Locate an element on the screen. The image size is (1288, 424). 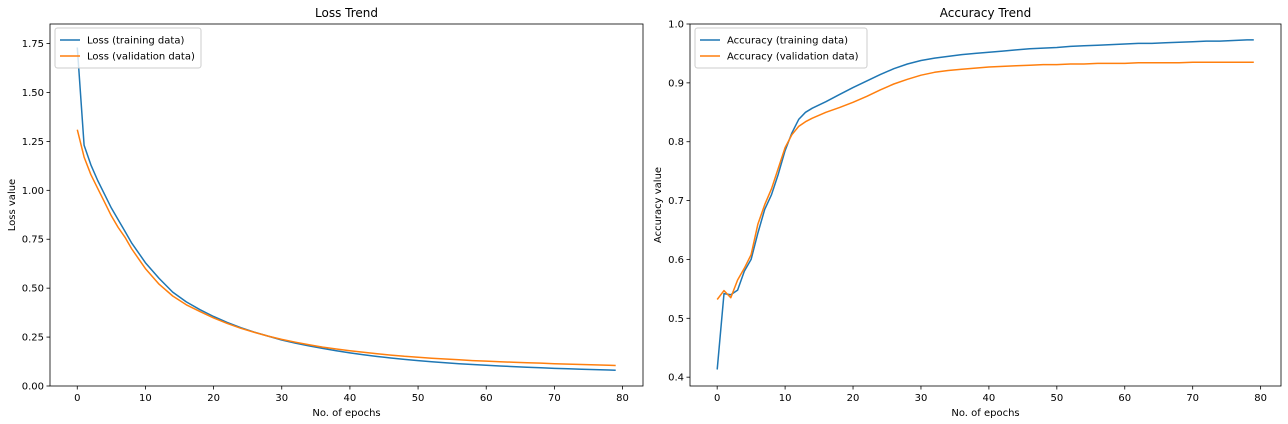
y-tick-label: 0.8 is located at coordinates (676, 142).